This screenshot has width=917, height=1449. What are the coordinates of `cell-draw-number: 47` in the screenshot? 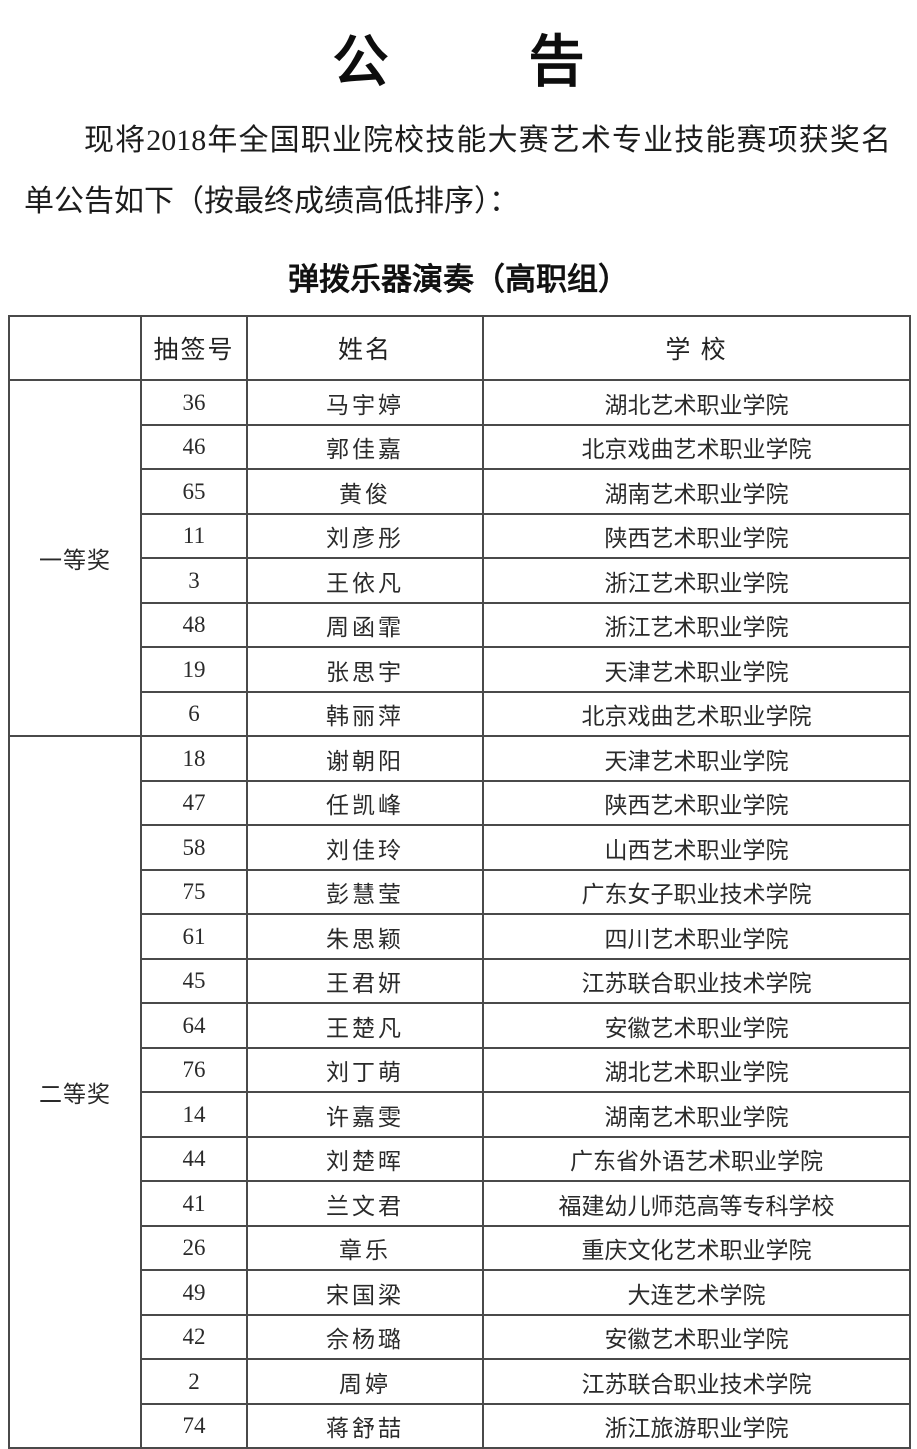 It's located at (194, 803).